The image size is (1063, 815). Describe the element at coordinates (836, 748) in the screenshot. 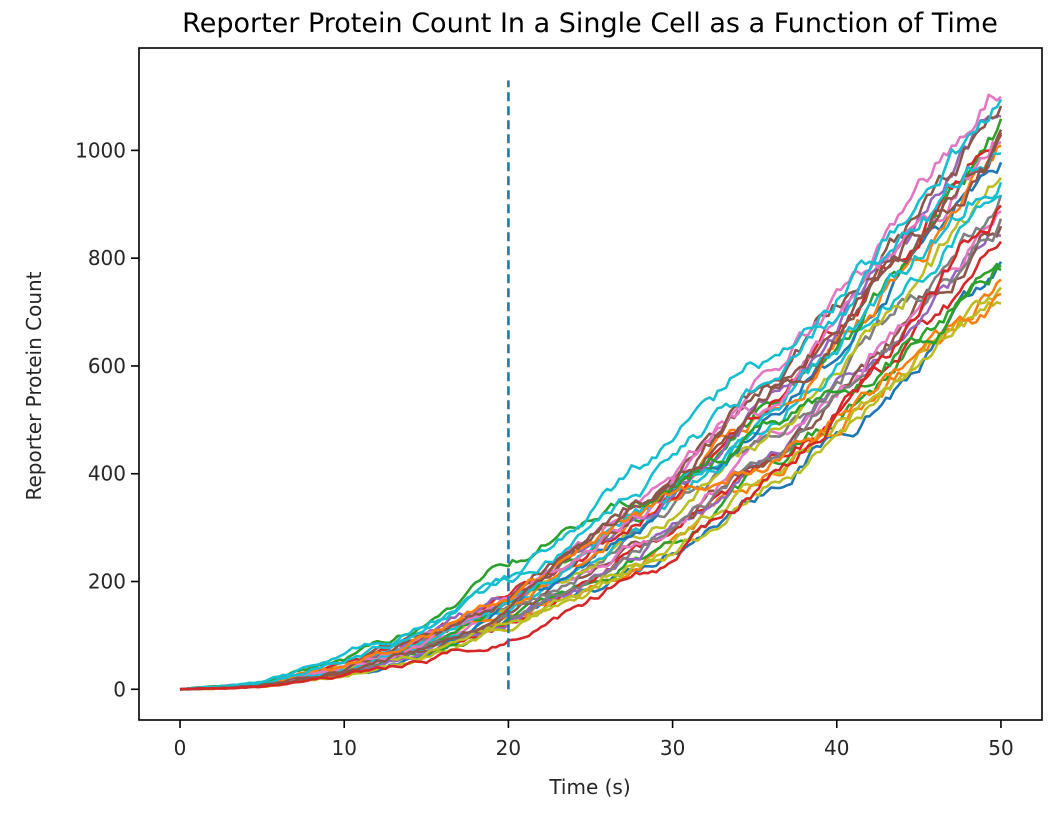

I see `x-tick-label: 40` at that location.